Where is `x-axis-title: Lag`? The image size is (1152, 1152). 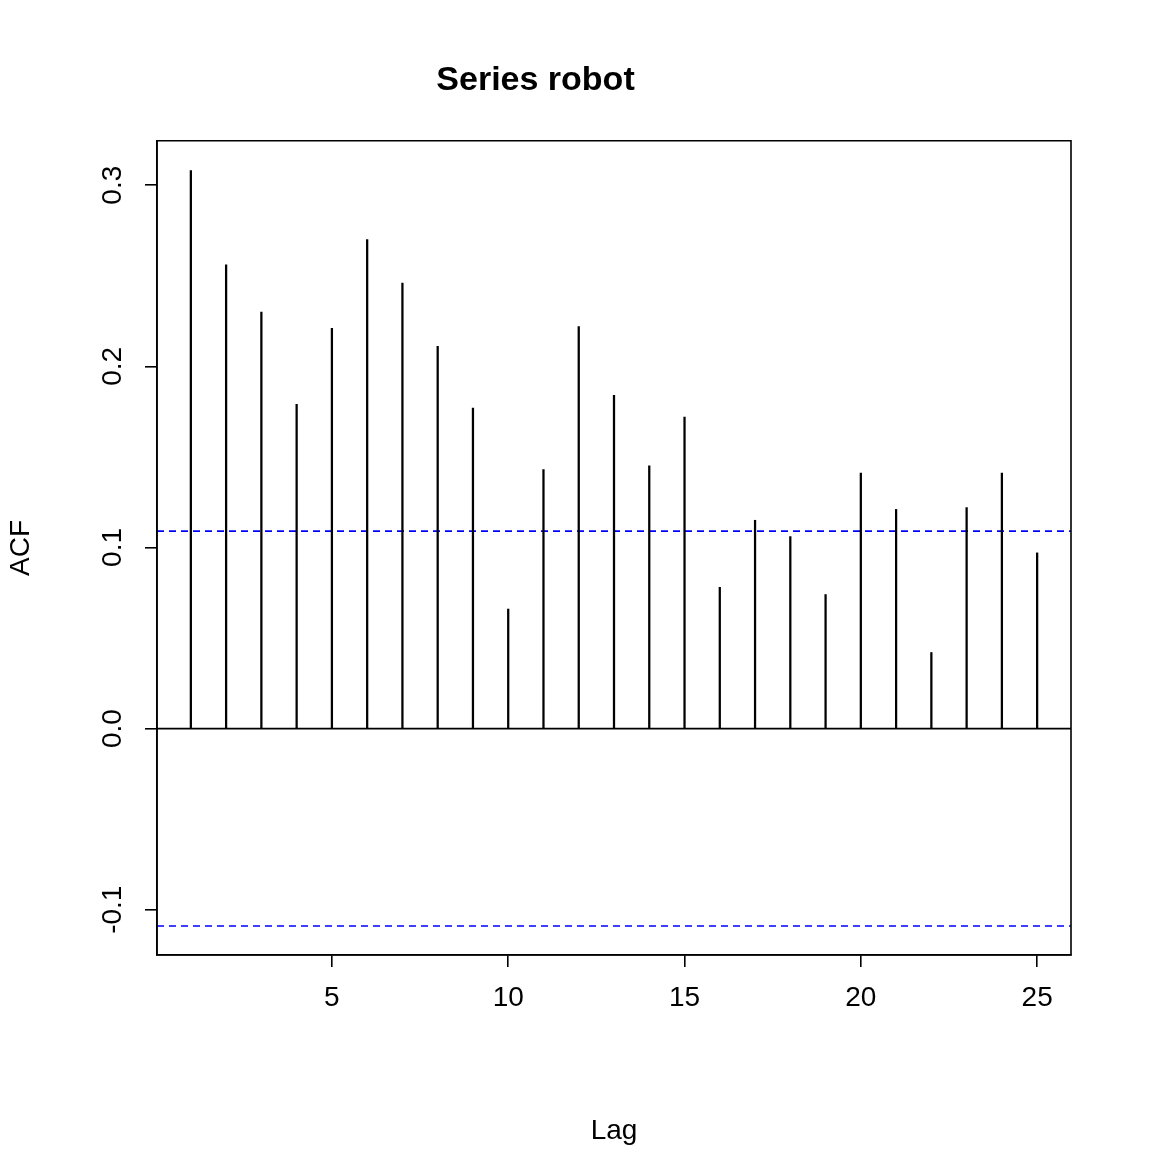
x-axis-title: Lag is located at coordinates (614, 1129).